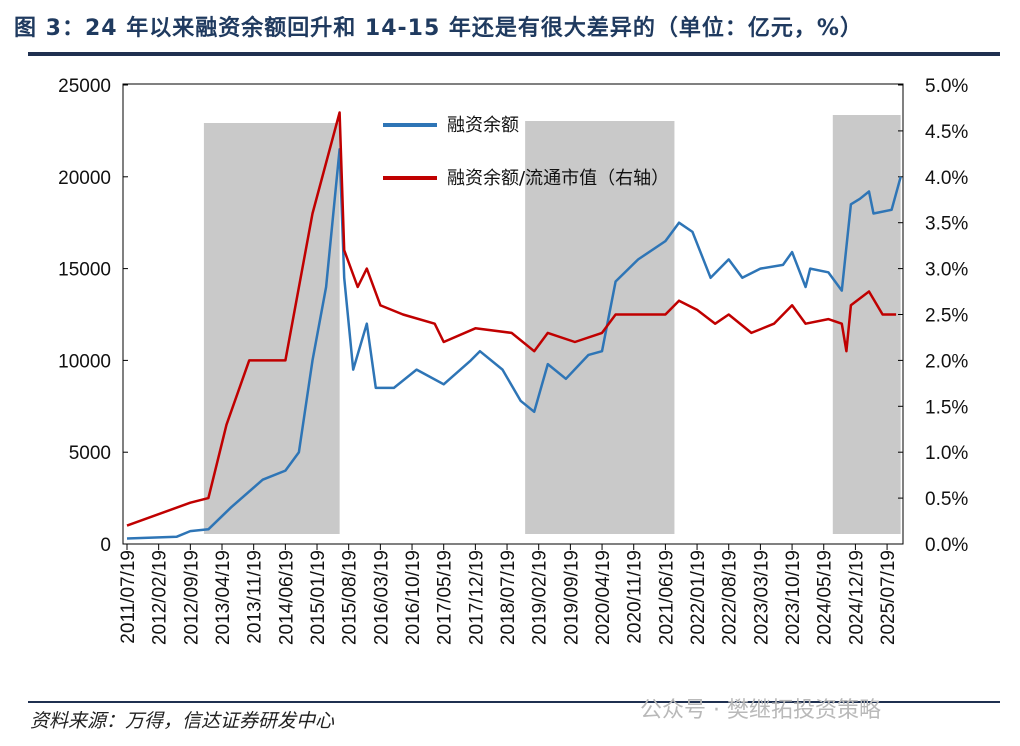  I want to click on y-left-tick-label: 20000, so click(84, 178).